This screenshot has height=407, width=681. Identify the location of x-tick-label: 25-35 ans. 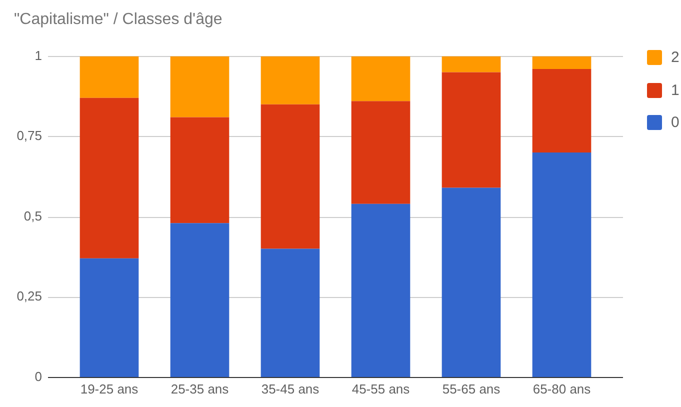
(200, 389).